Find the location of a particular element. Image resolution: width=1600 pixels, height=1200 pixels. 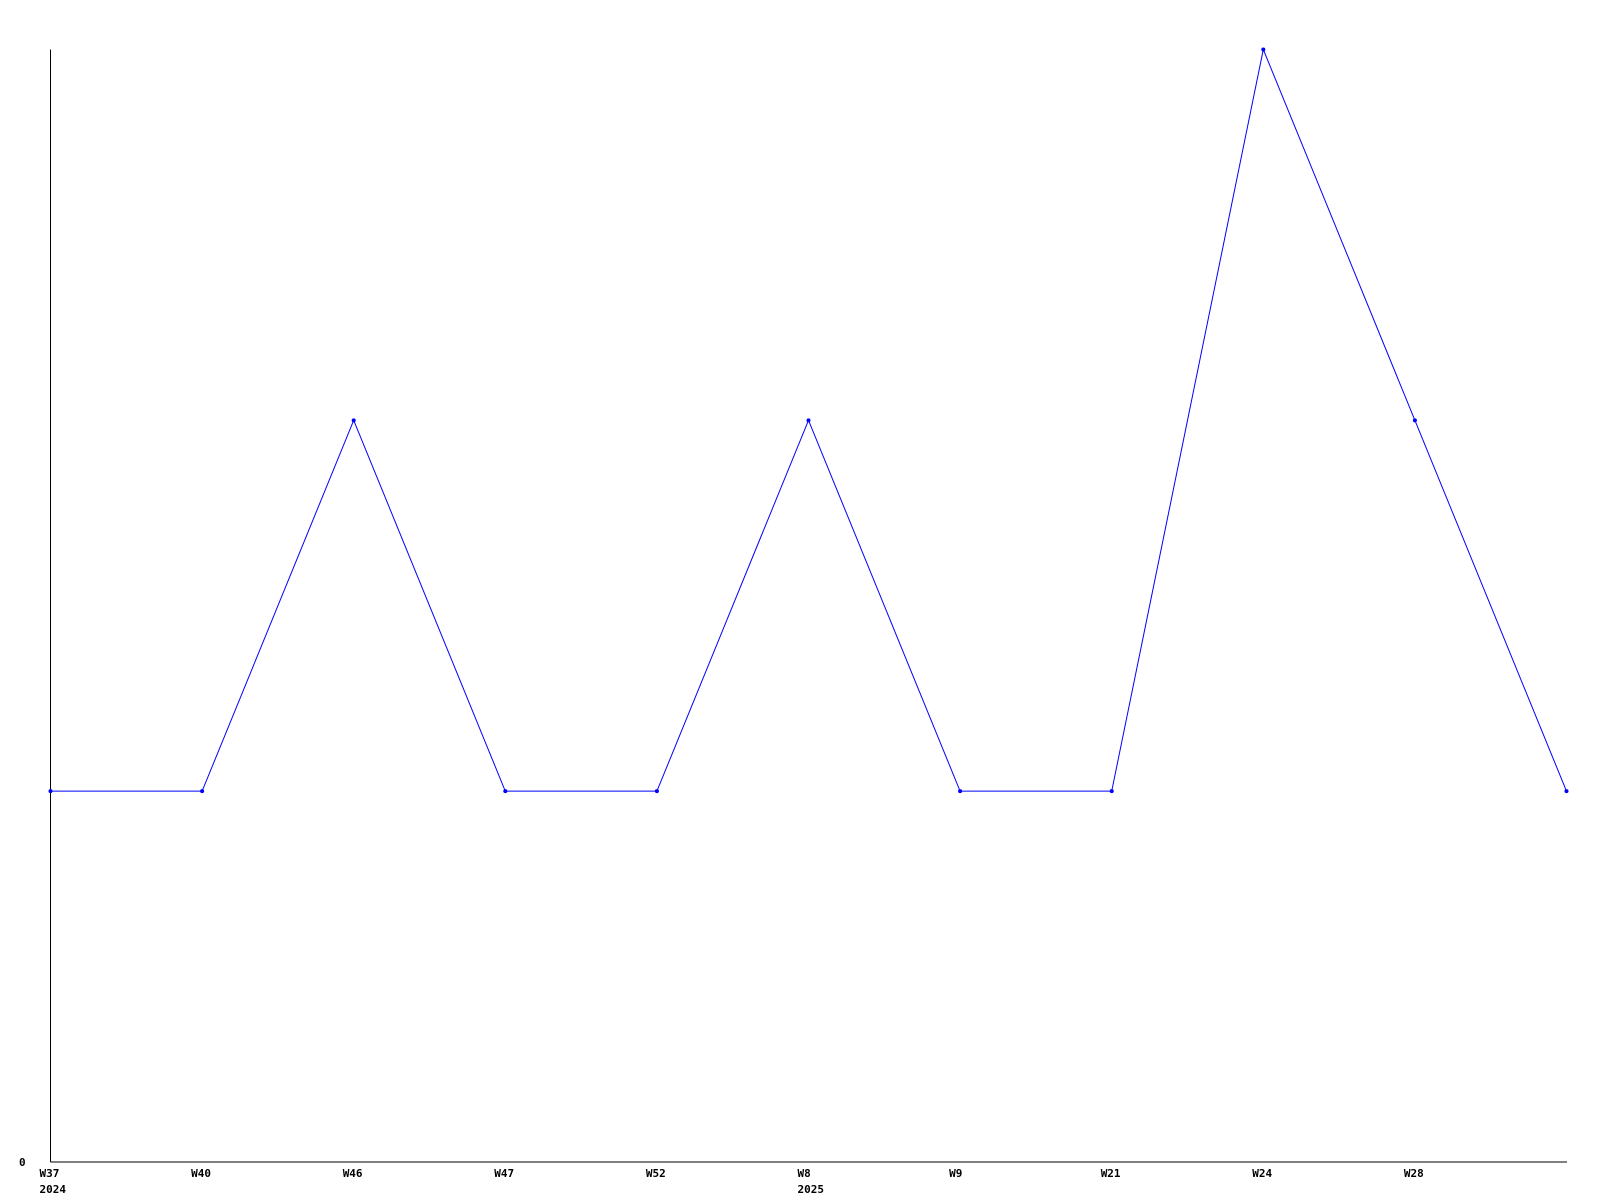

x-year-label: 2025 is located at coordinates (811, 1189).